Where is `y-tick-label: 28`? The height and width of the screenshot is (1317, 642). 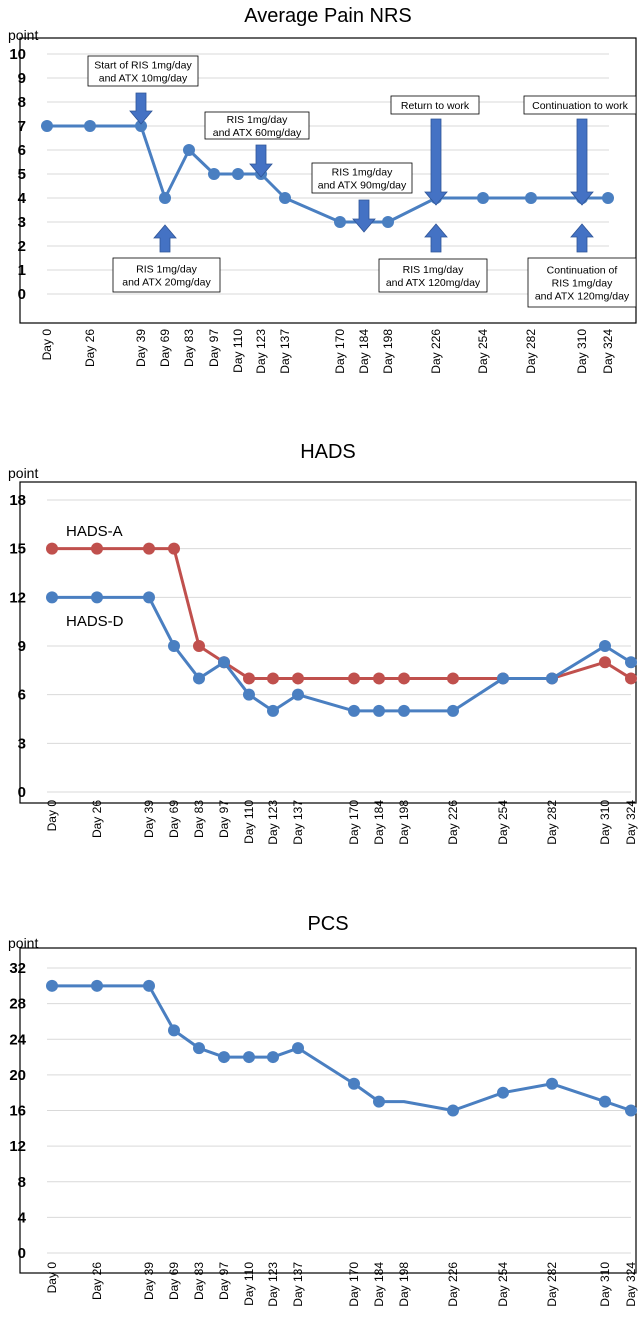 y-tick-label: 28 is located at coordinates (17, 1004).